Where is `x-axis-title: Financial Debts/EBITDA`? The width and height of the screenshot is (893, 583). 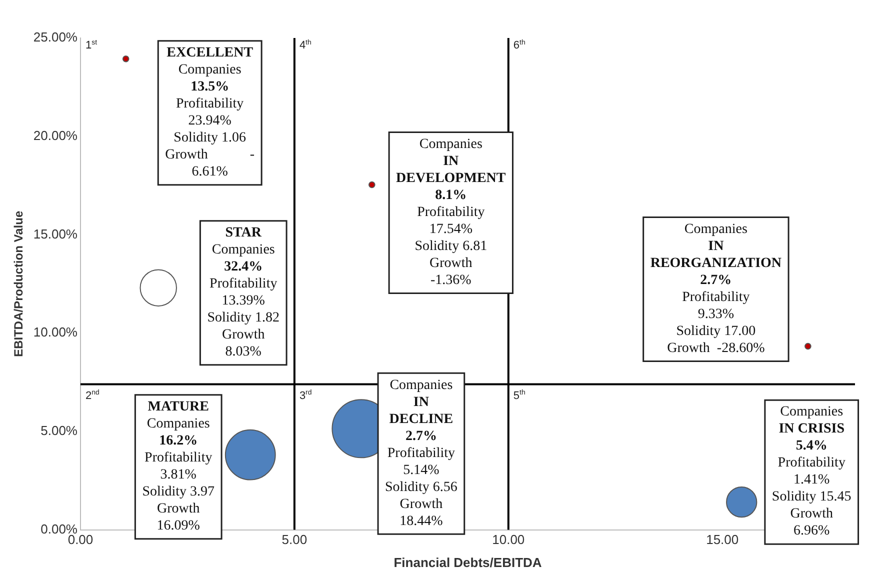
x-axis-title: Financial Debts/EBITDA is located at coordinates (468, 562).